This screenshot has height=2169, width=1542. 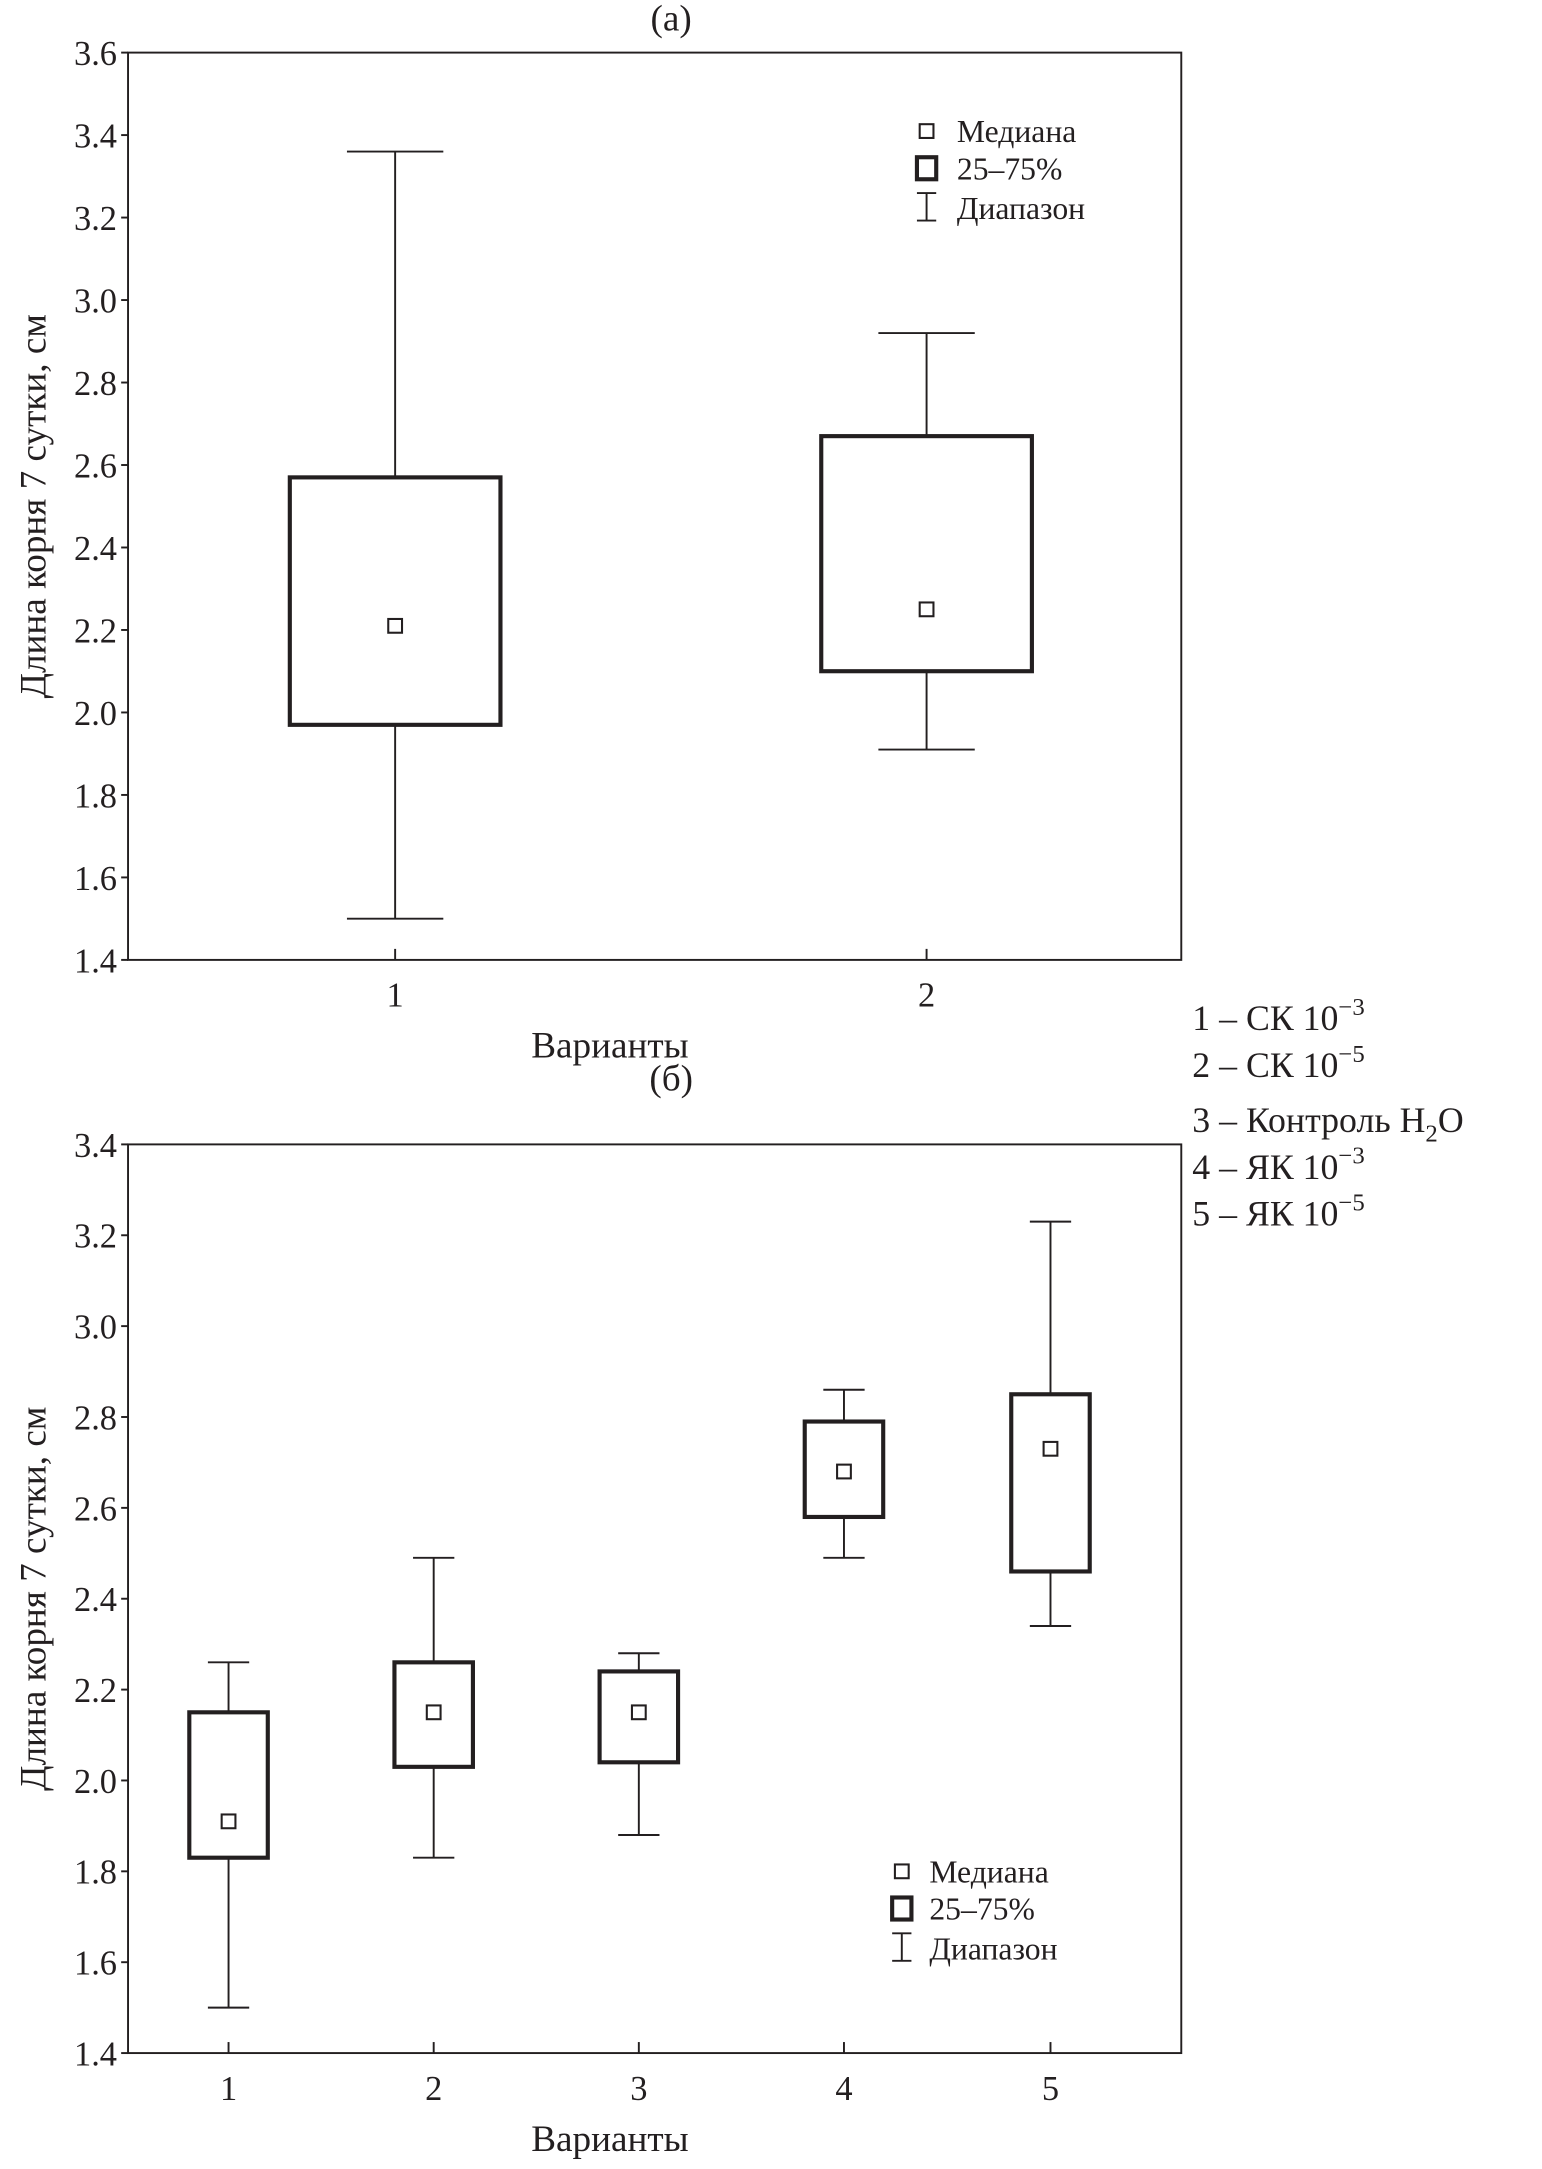 What do you see at coordinates (1278, 1063) in the screenshot?
I see `variant-label: 2 – СК 10−5` at bounding box center [1278, 1063].